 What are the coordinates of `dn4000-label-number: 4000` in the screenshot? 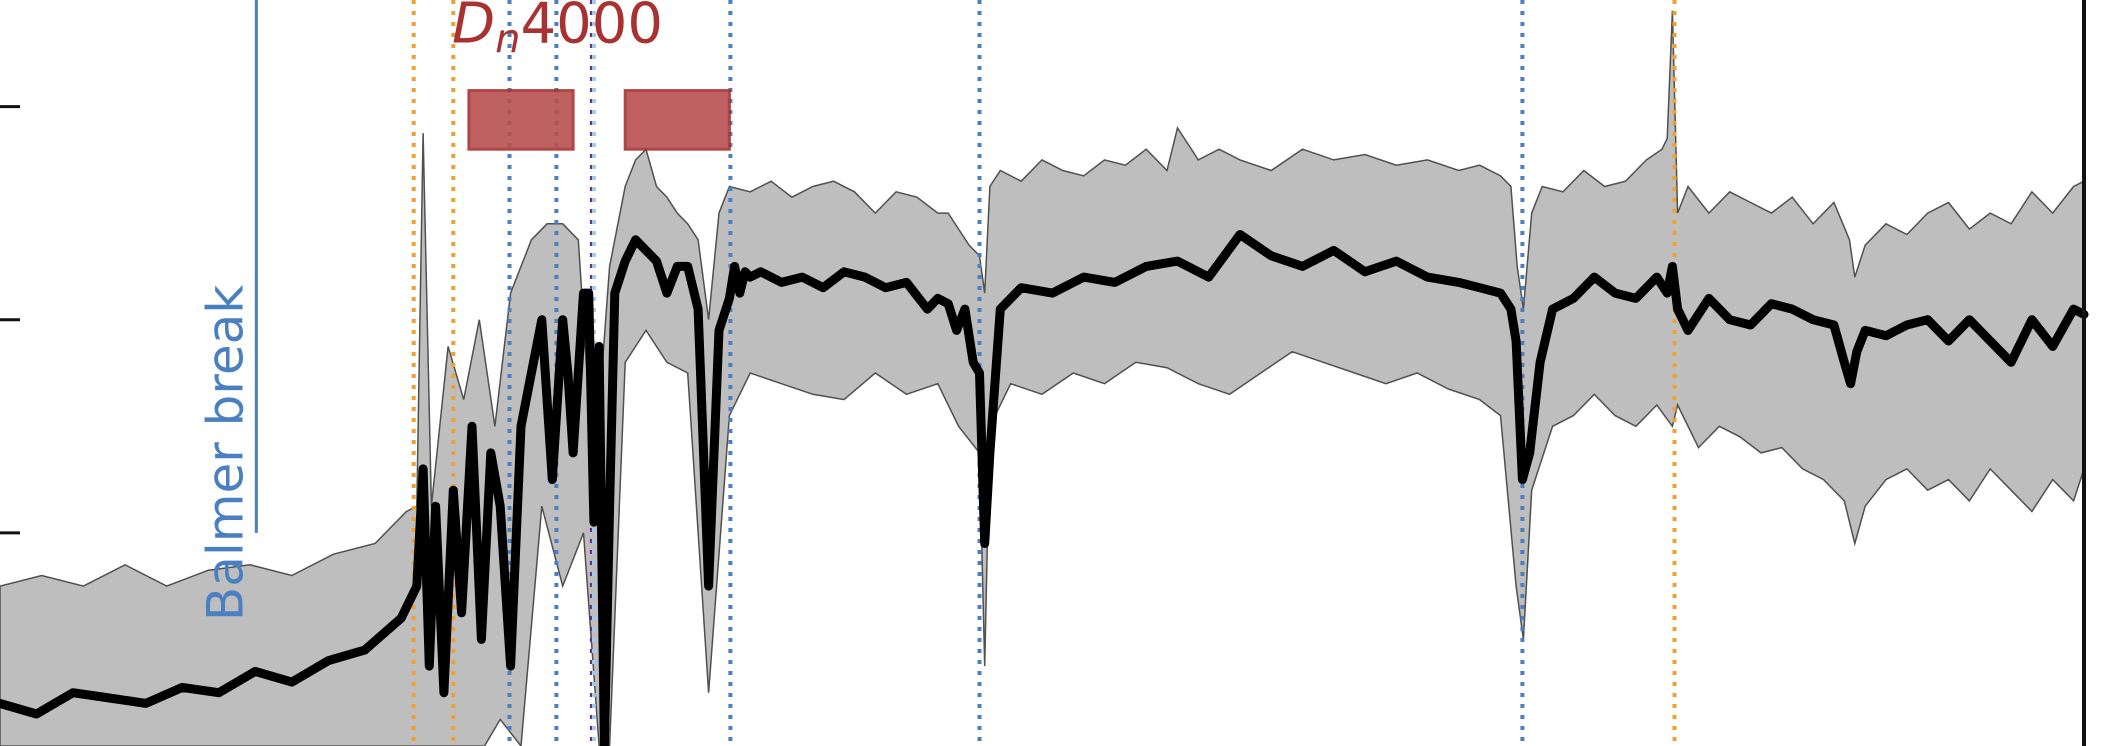 It's located at (591, 28).